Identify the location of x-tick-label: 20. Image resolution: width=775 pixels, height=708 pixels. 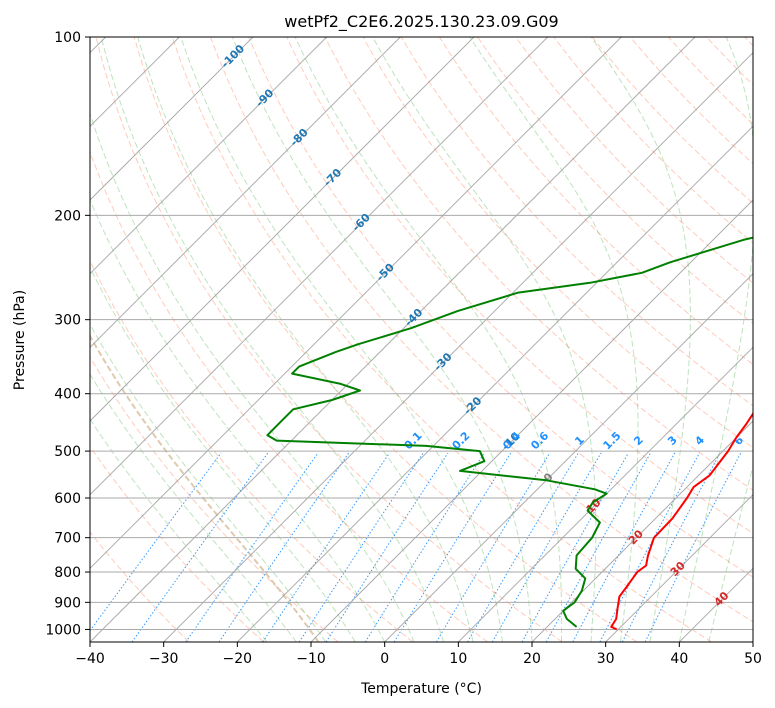
(532, 659).